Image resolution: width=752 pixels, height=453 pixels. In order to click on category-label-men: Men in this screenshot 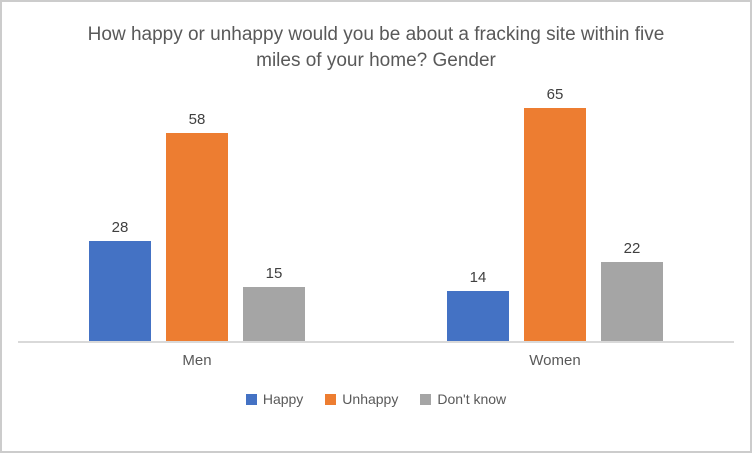, I will do `click(197, 361)`.